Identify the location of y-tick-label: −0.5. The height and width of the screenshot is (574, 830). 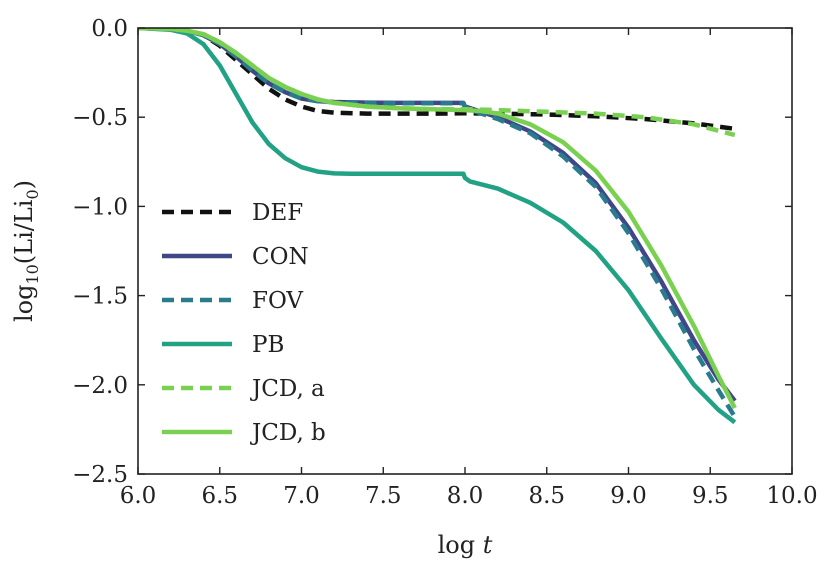
(100, 118).